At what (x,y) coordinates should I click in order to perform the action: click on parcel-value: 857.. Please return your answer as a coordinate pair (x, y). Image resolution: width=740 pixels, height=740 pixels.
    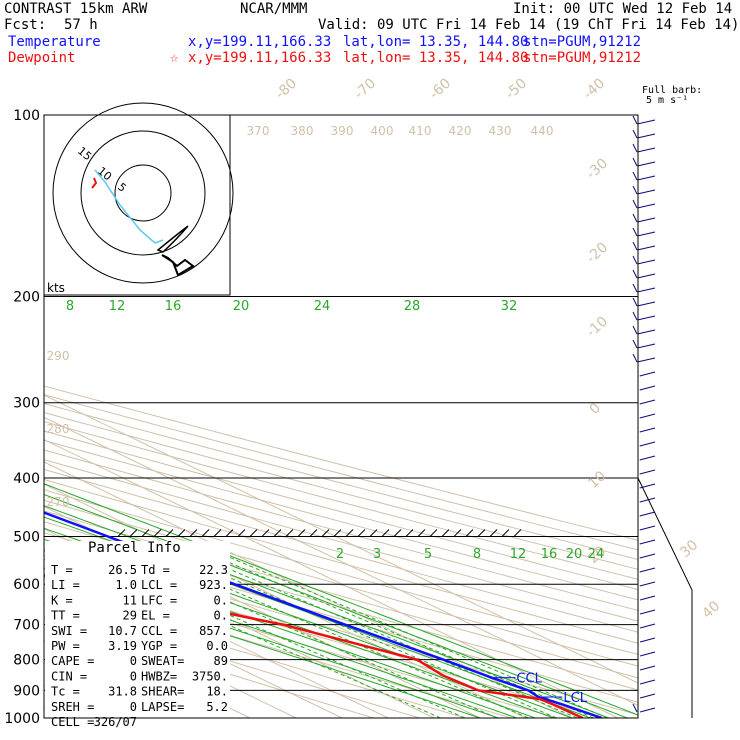
    Looking at the image, I should click on (213, 631).